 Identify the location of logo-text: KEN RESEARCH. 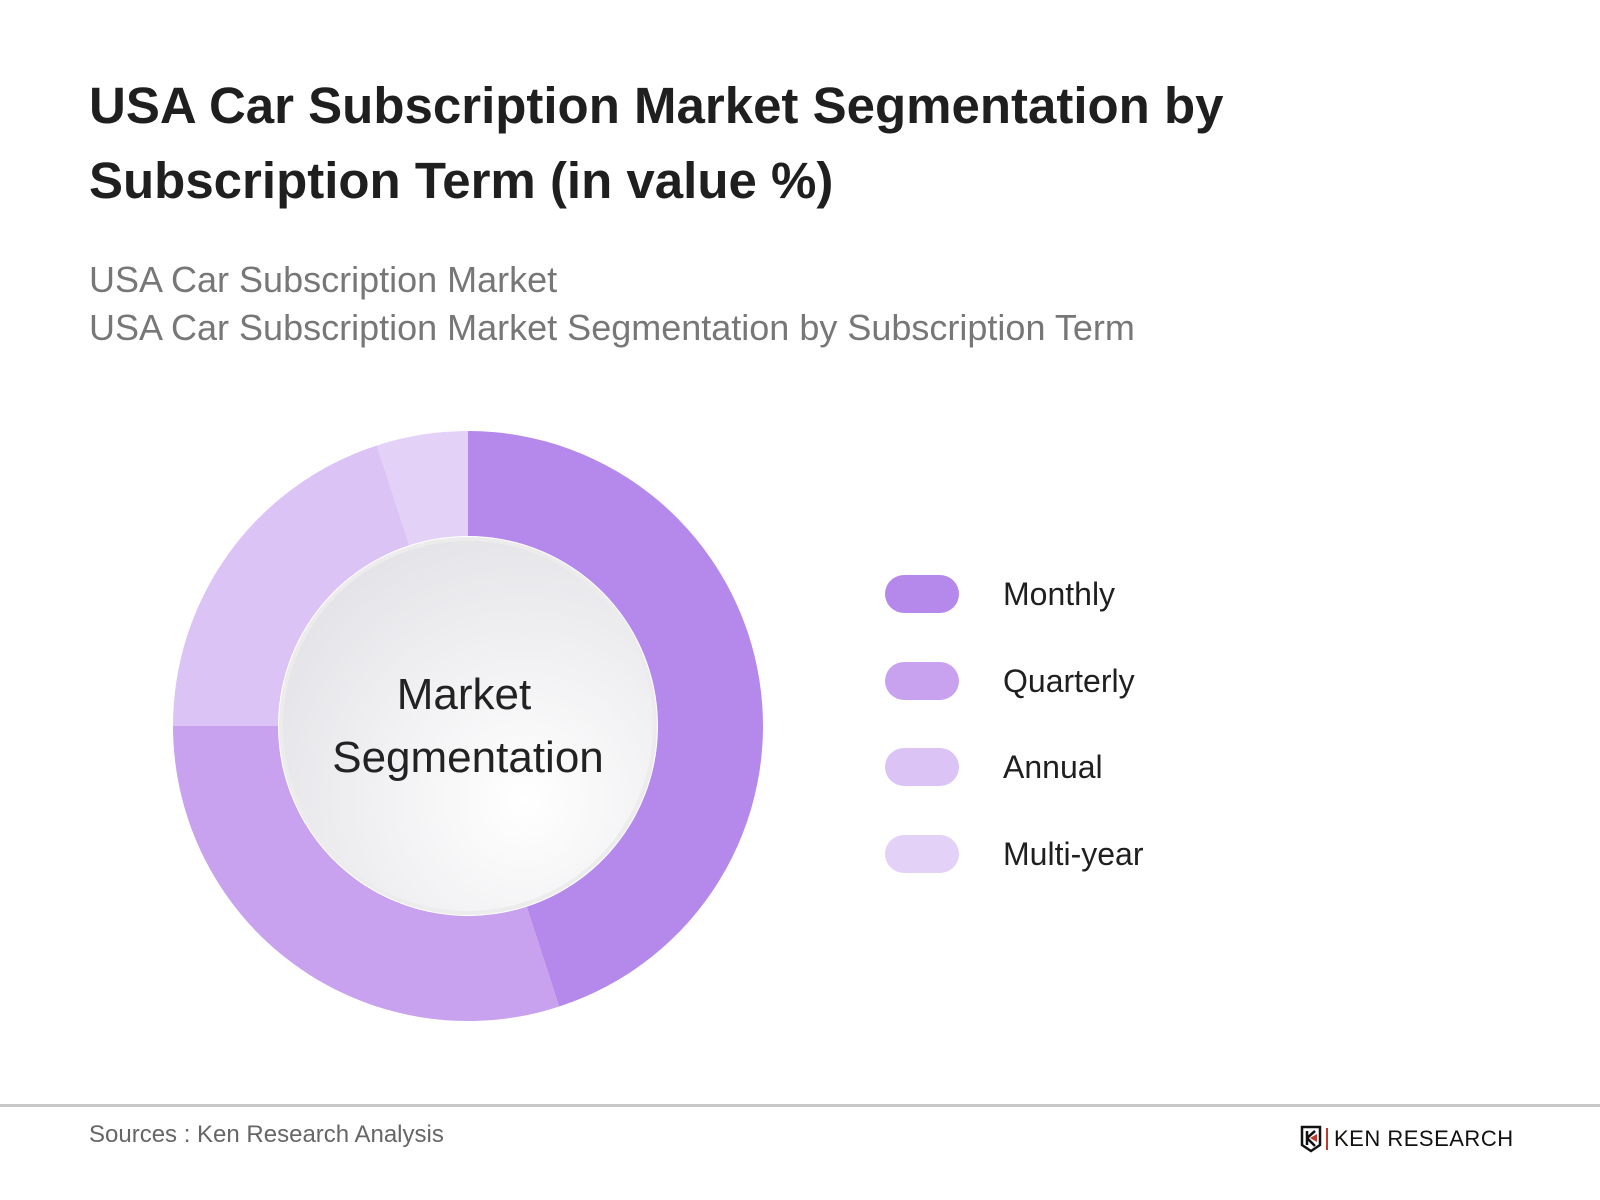
(1424, 1138).